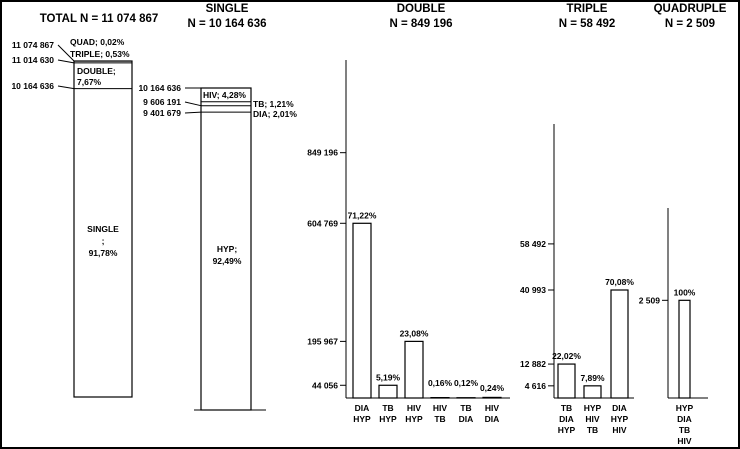  Describe the element at coordinates (593, 419) in the screenshot. I see `triple-chart-category-label: HYP HIV TB` at that location.